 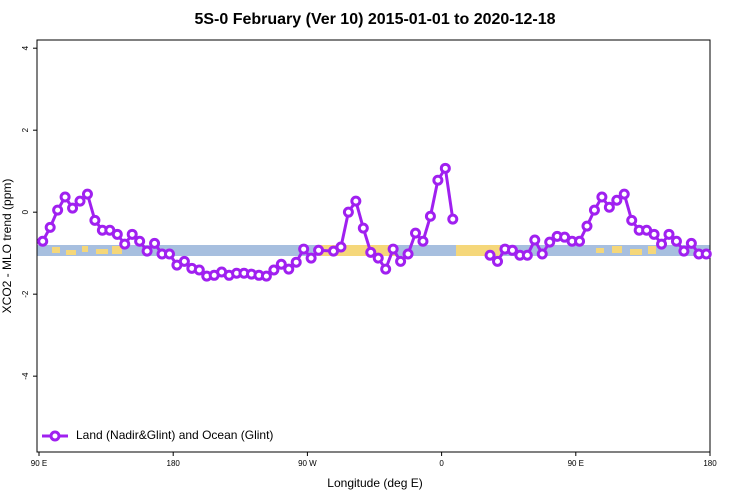 I want to click on legend-marker, so click(x=55, y=436).